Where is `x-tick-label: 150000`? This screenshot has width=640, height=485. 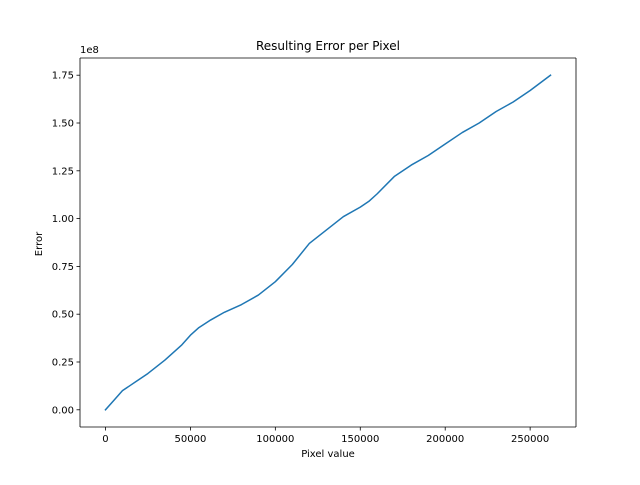
x-tick-label: 150000 is located at coordinates (360, 439).